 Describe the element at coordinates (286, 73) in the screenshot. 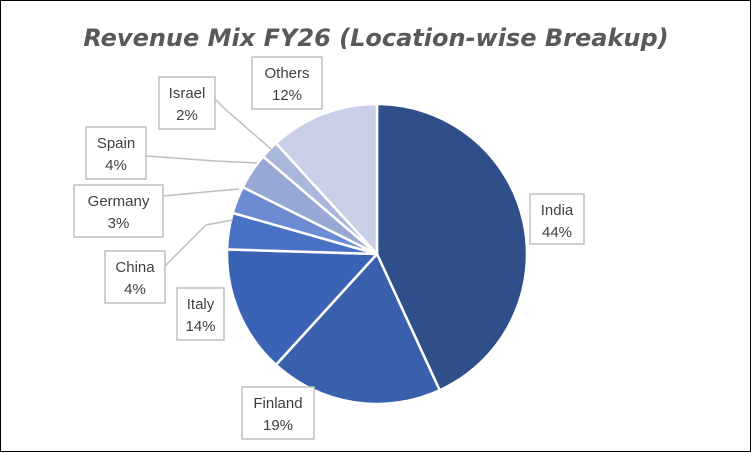

I see `data-label-category: Others` at that location.